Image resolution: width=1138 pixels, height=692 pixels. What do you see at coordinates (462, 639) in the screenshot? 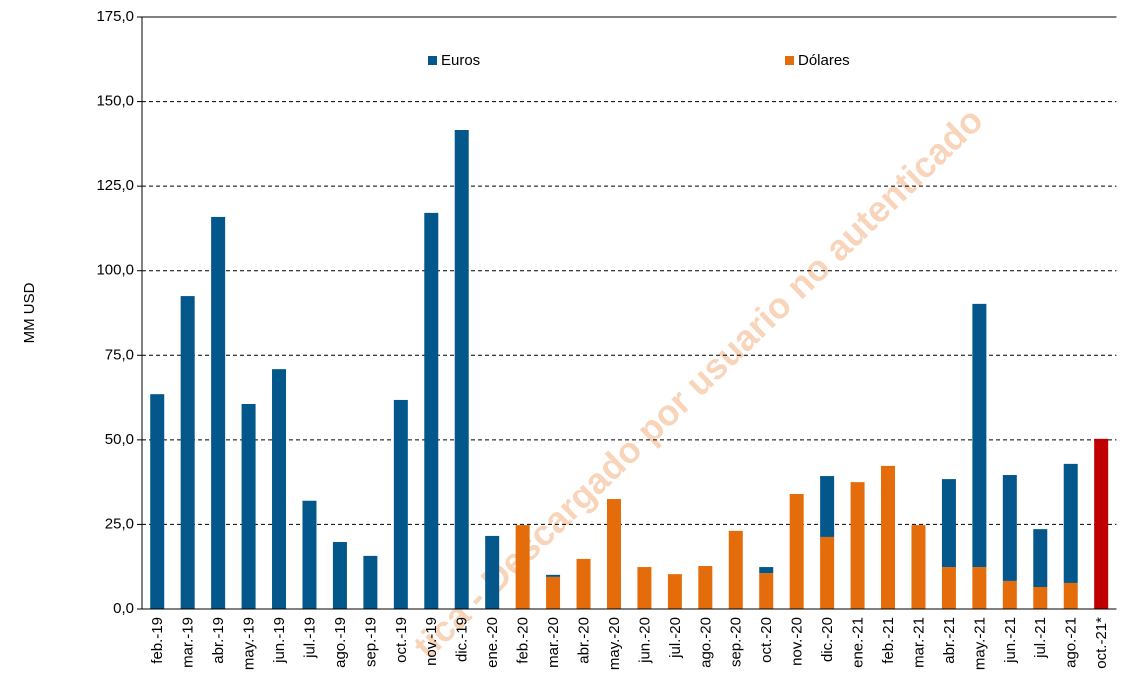
I see `x-tick-label: dic.-19` at bounding box center [462, 639].